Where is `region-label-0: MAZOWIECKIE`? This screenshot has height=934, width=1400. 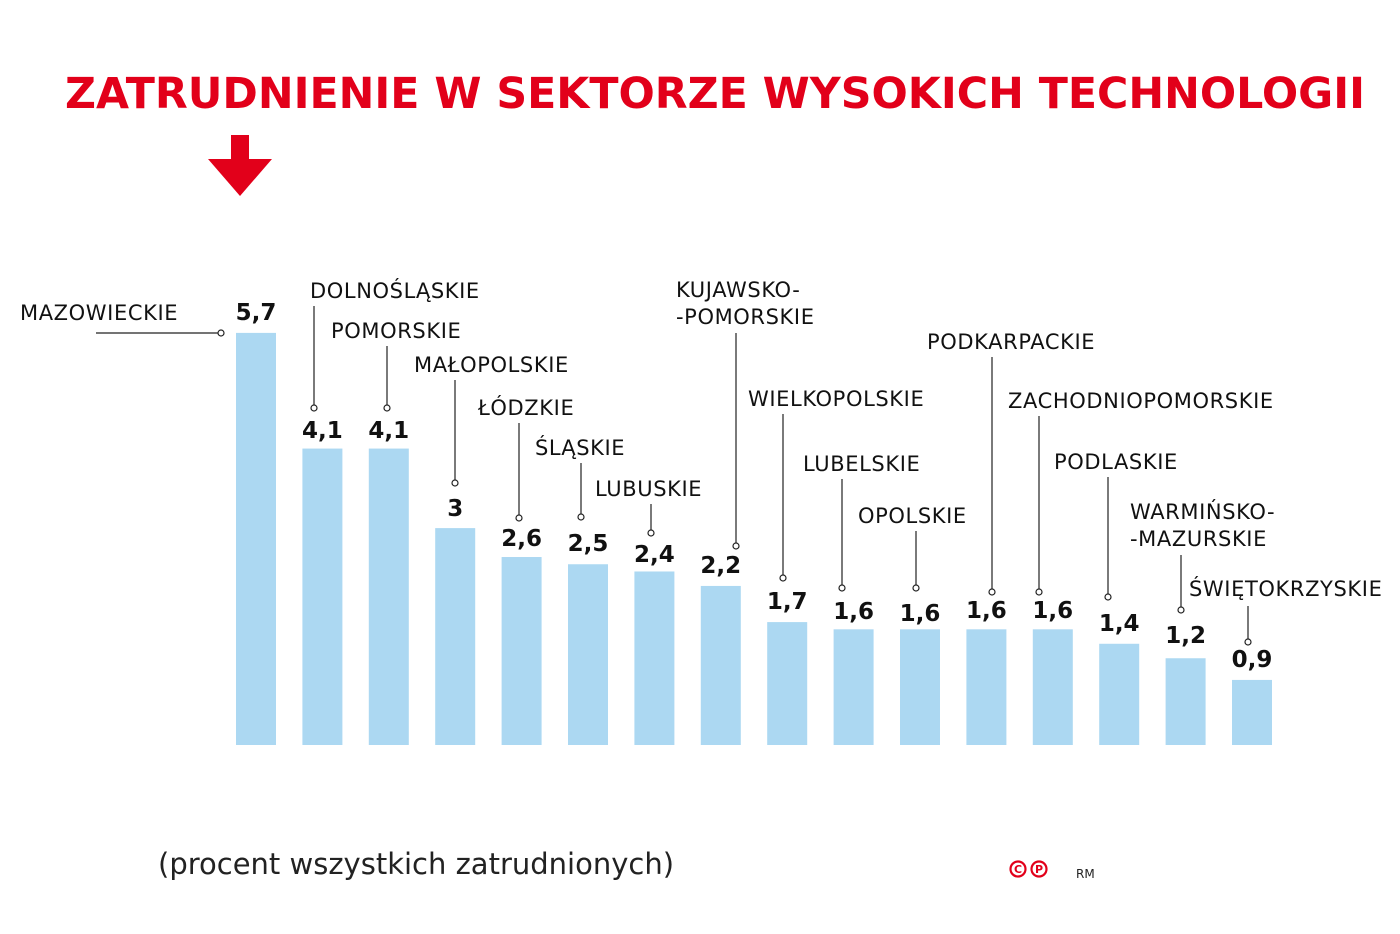
region-label-0: MAZOWIECKIE is located at coordinates (99, 313).